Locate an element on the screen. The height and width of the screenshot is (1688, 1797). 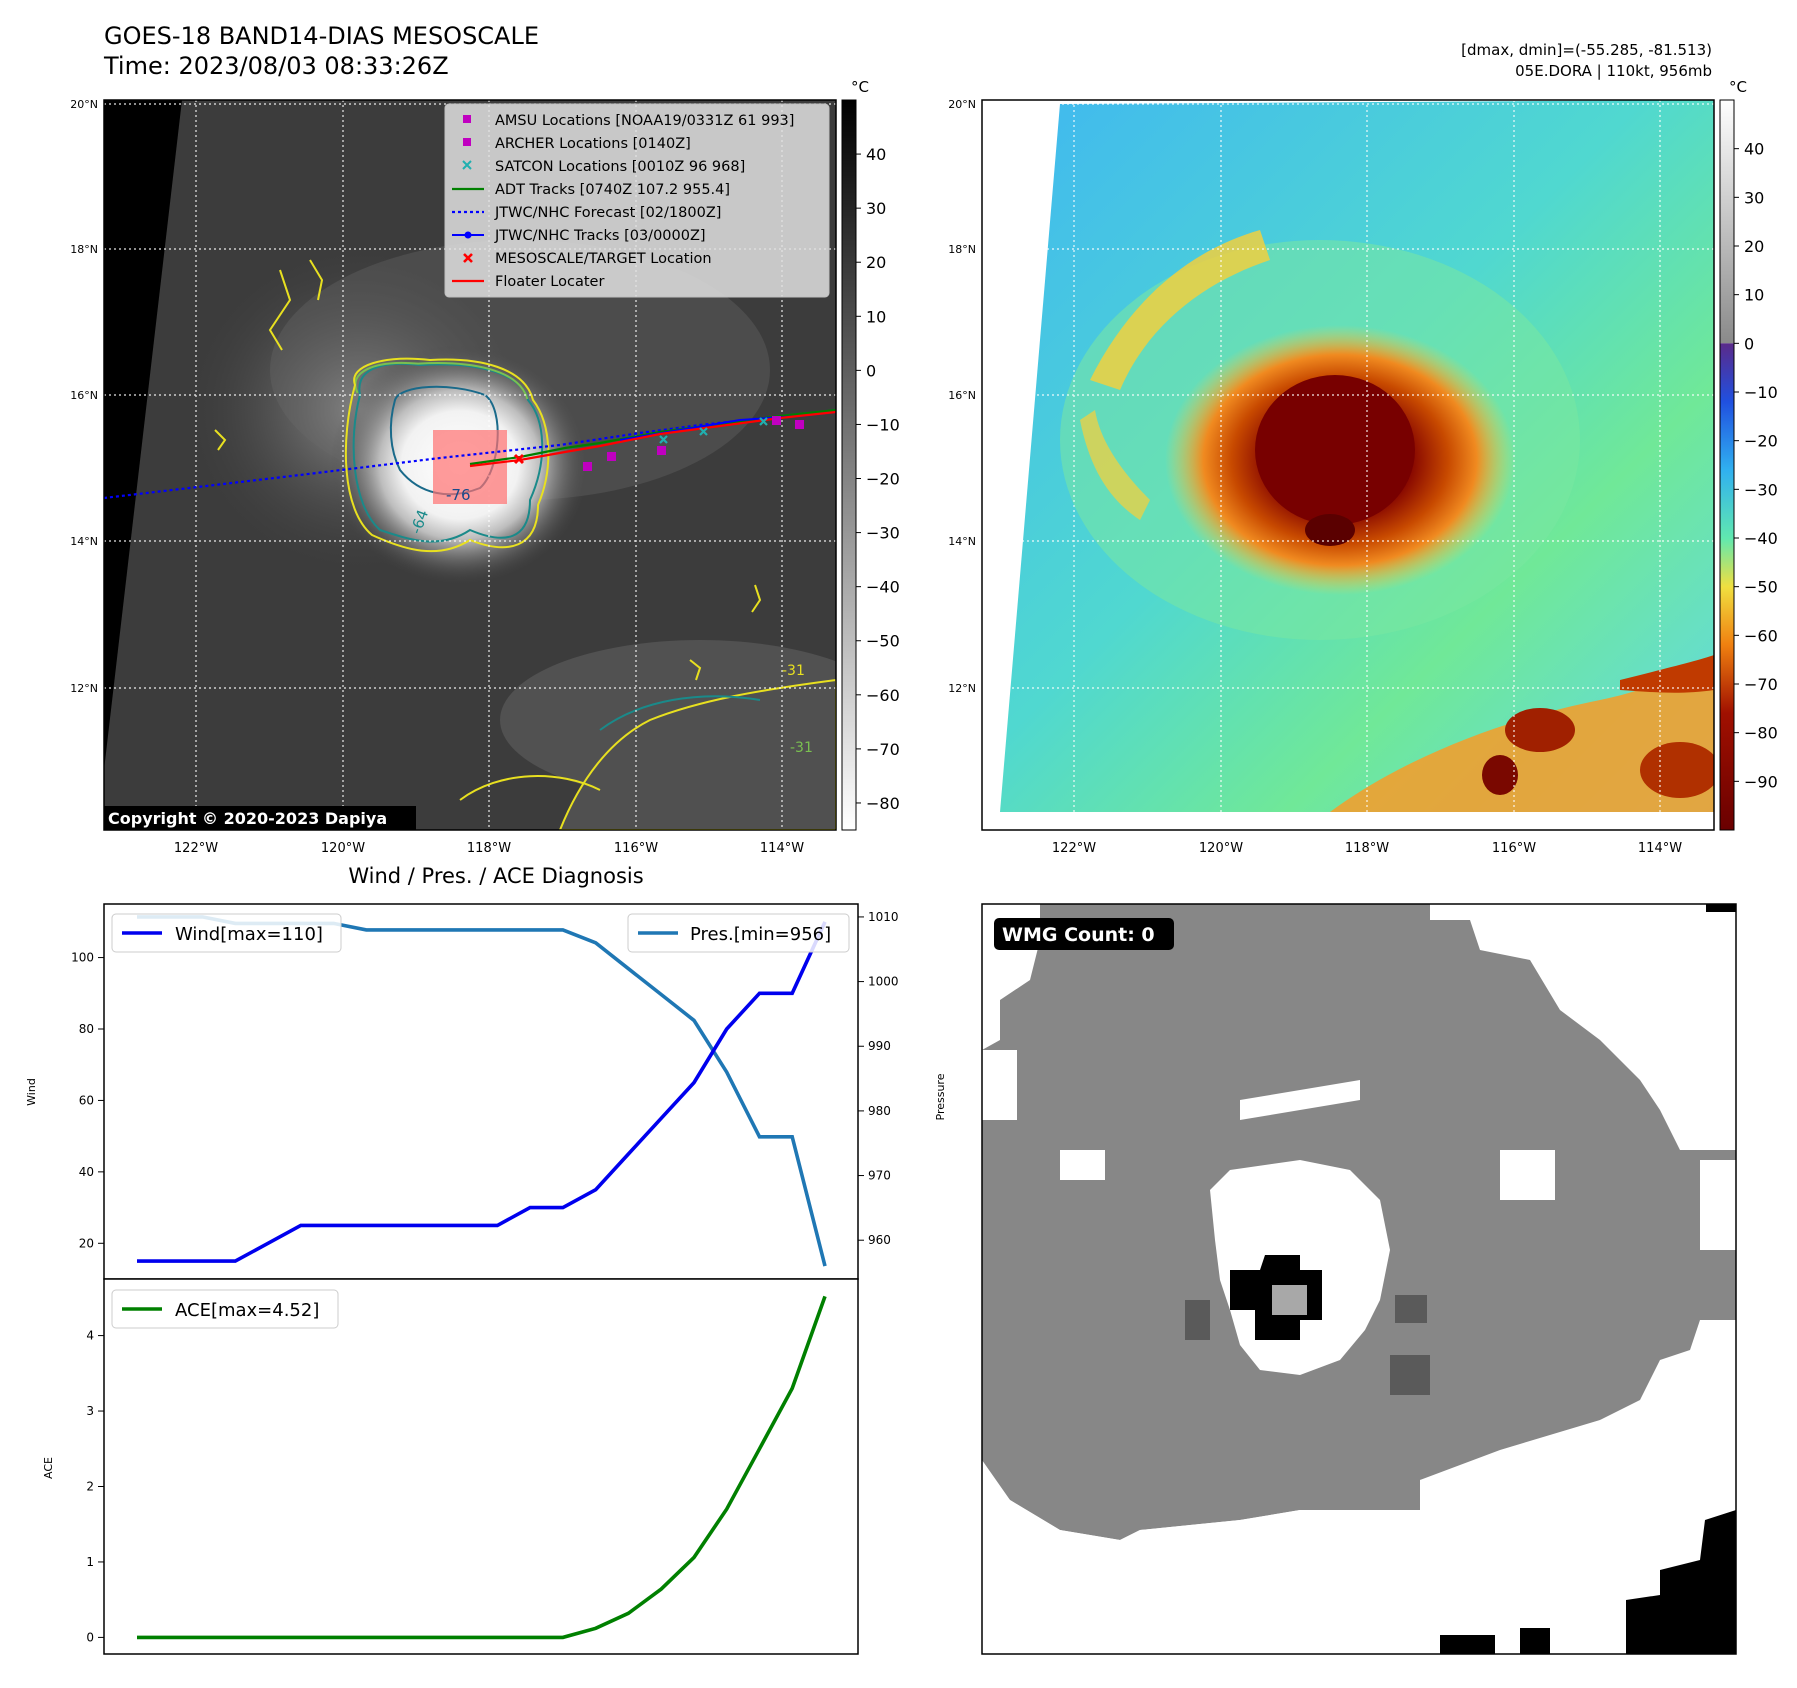
wmg-white-patch-a is located at coordinates (1300, 1100).